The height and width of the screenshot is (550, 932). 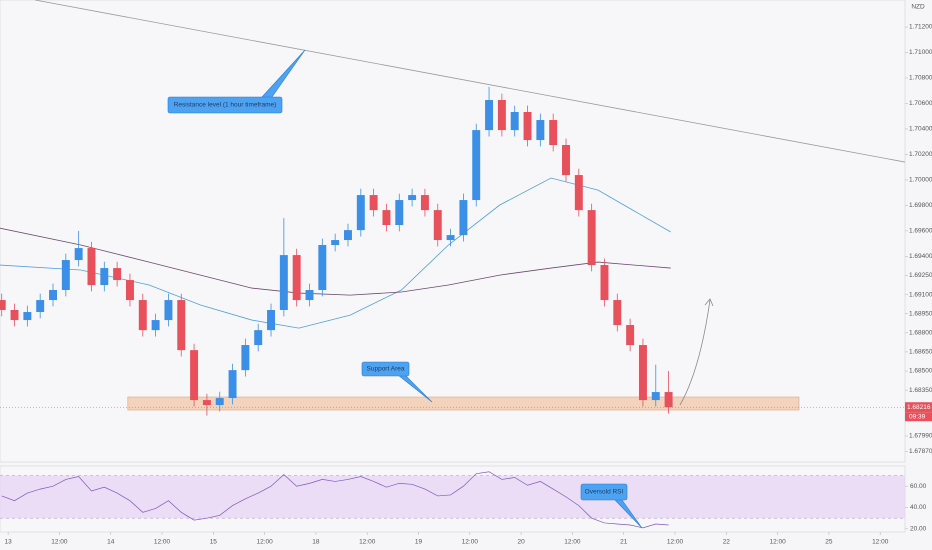 I want to click on y-tick-label: 1.70400, so click(x=920, y=129).